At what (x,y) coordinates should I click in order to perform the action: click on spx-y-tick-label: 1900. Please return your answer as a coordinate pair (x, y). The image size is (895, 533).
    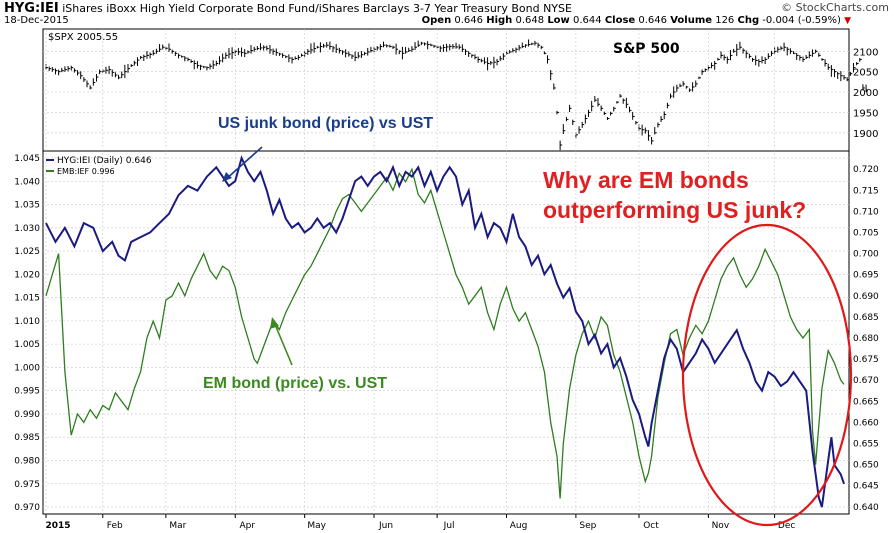
    Looking at the image, I should click on (865, 134).